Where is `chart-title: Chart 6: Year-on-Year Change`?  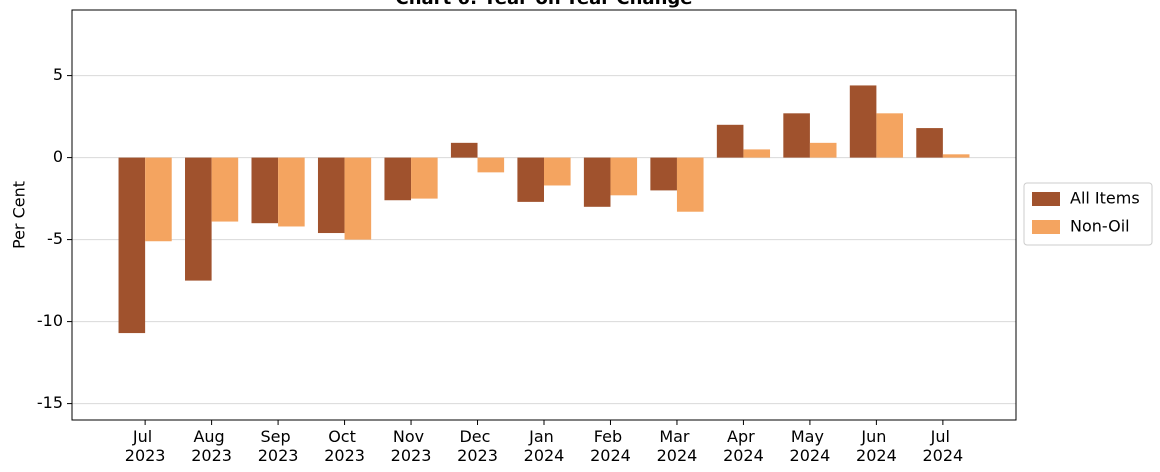 chart-title: Chart 6: Year-on-Year Change is located at coordinates (544, 4).